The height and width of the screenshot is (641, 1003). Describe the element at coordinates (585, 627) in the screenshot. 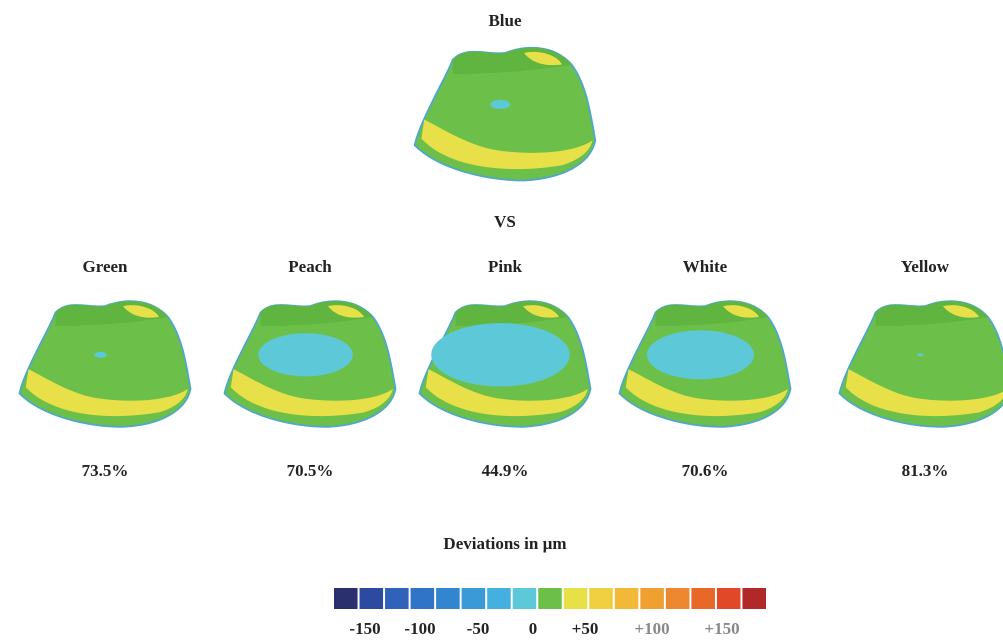

I see `legend-label: +50` at that location.